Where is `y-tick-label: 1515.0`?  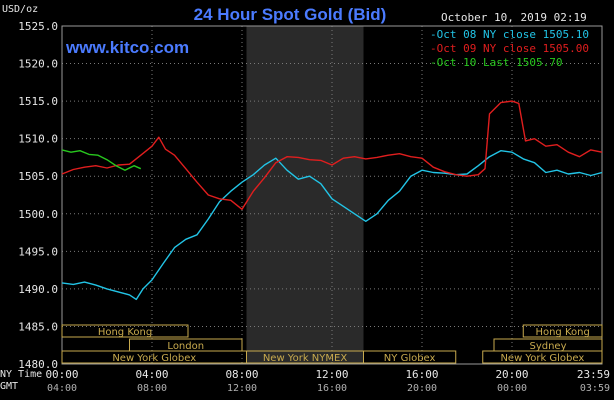 y-tick-label: 1515.0 is located at coordinates (38, 101).